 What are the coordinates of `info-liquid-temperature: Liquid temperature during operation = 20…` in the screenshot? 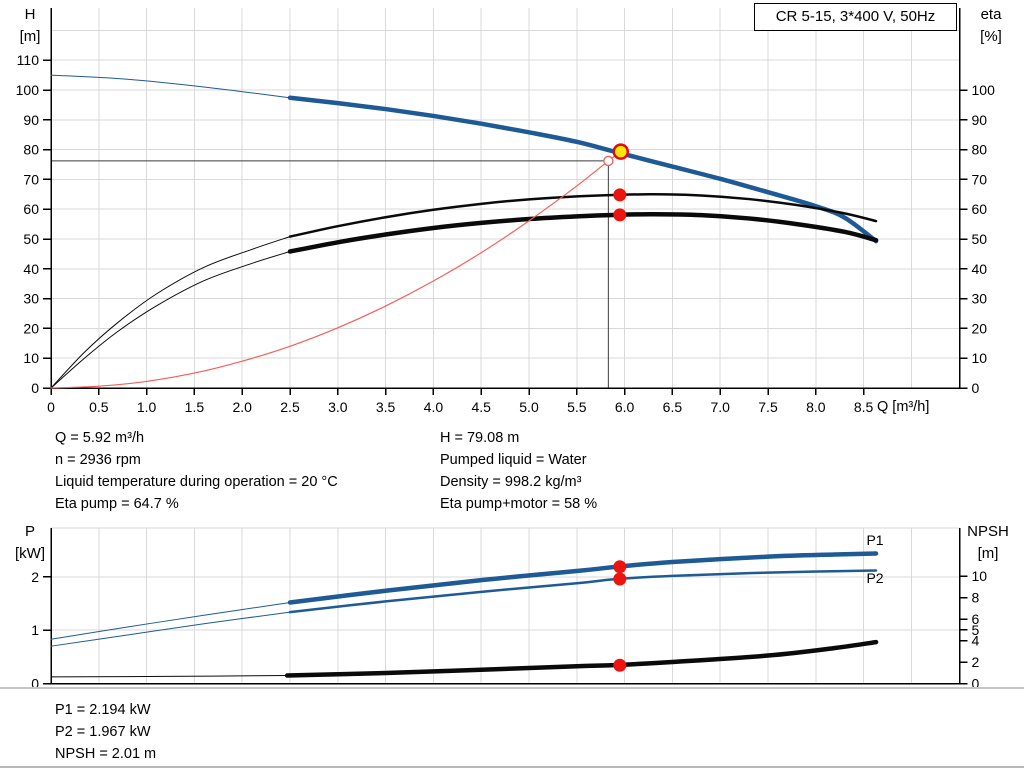 It's located at (196, 482).